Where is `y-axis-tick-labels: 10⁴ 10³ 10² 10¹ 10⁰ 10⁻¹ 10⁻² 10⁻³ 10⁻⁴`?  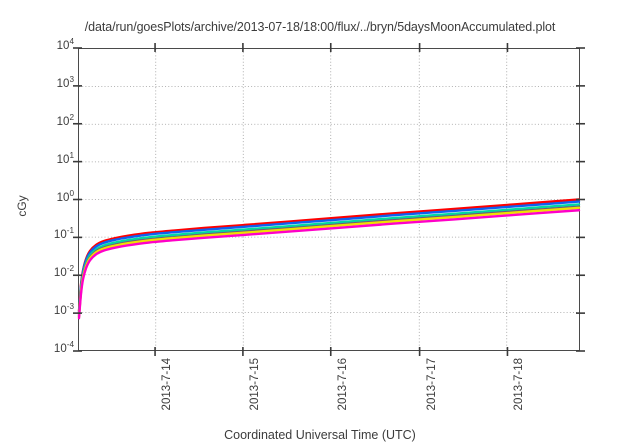 y-axis-tick-labels: 10⁴ 10³ 10² 10¹ 10⁰ 10⁻¹ 10⁻² 10⁻³ 10⁻⁴ is located at coordinates (51, 196).